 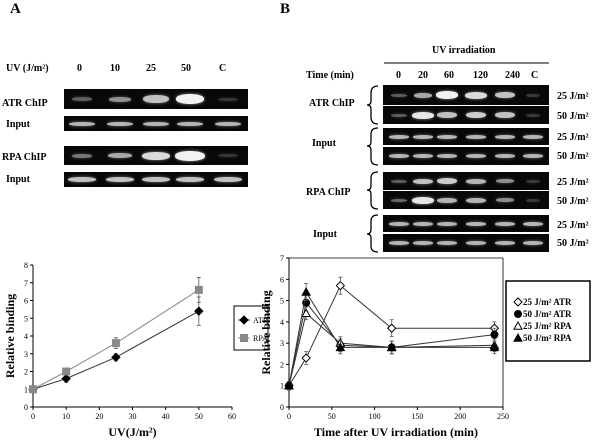 I want to click on y-tick-label: 3, so click(x=282, y=343).